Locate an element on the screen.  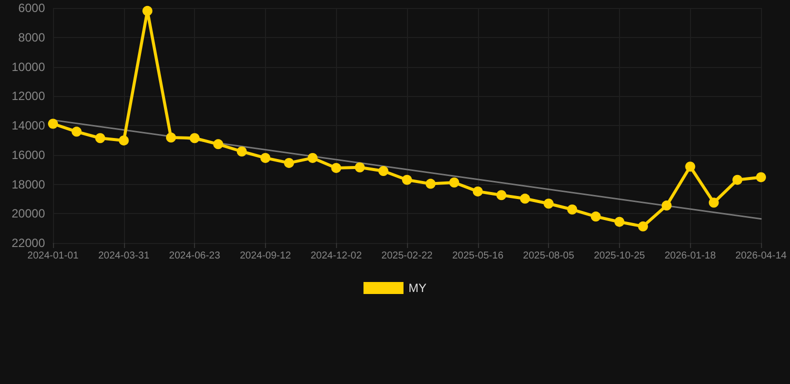
y-tick-label: 8000 is located at coordinates (32, 37).